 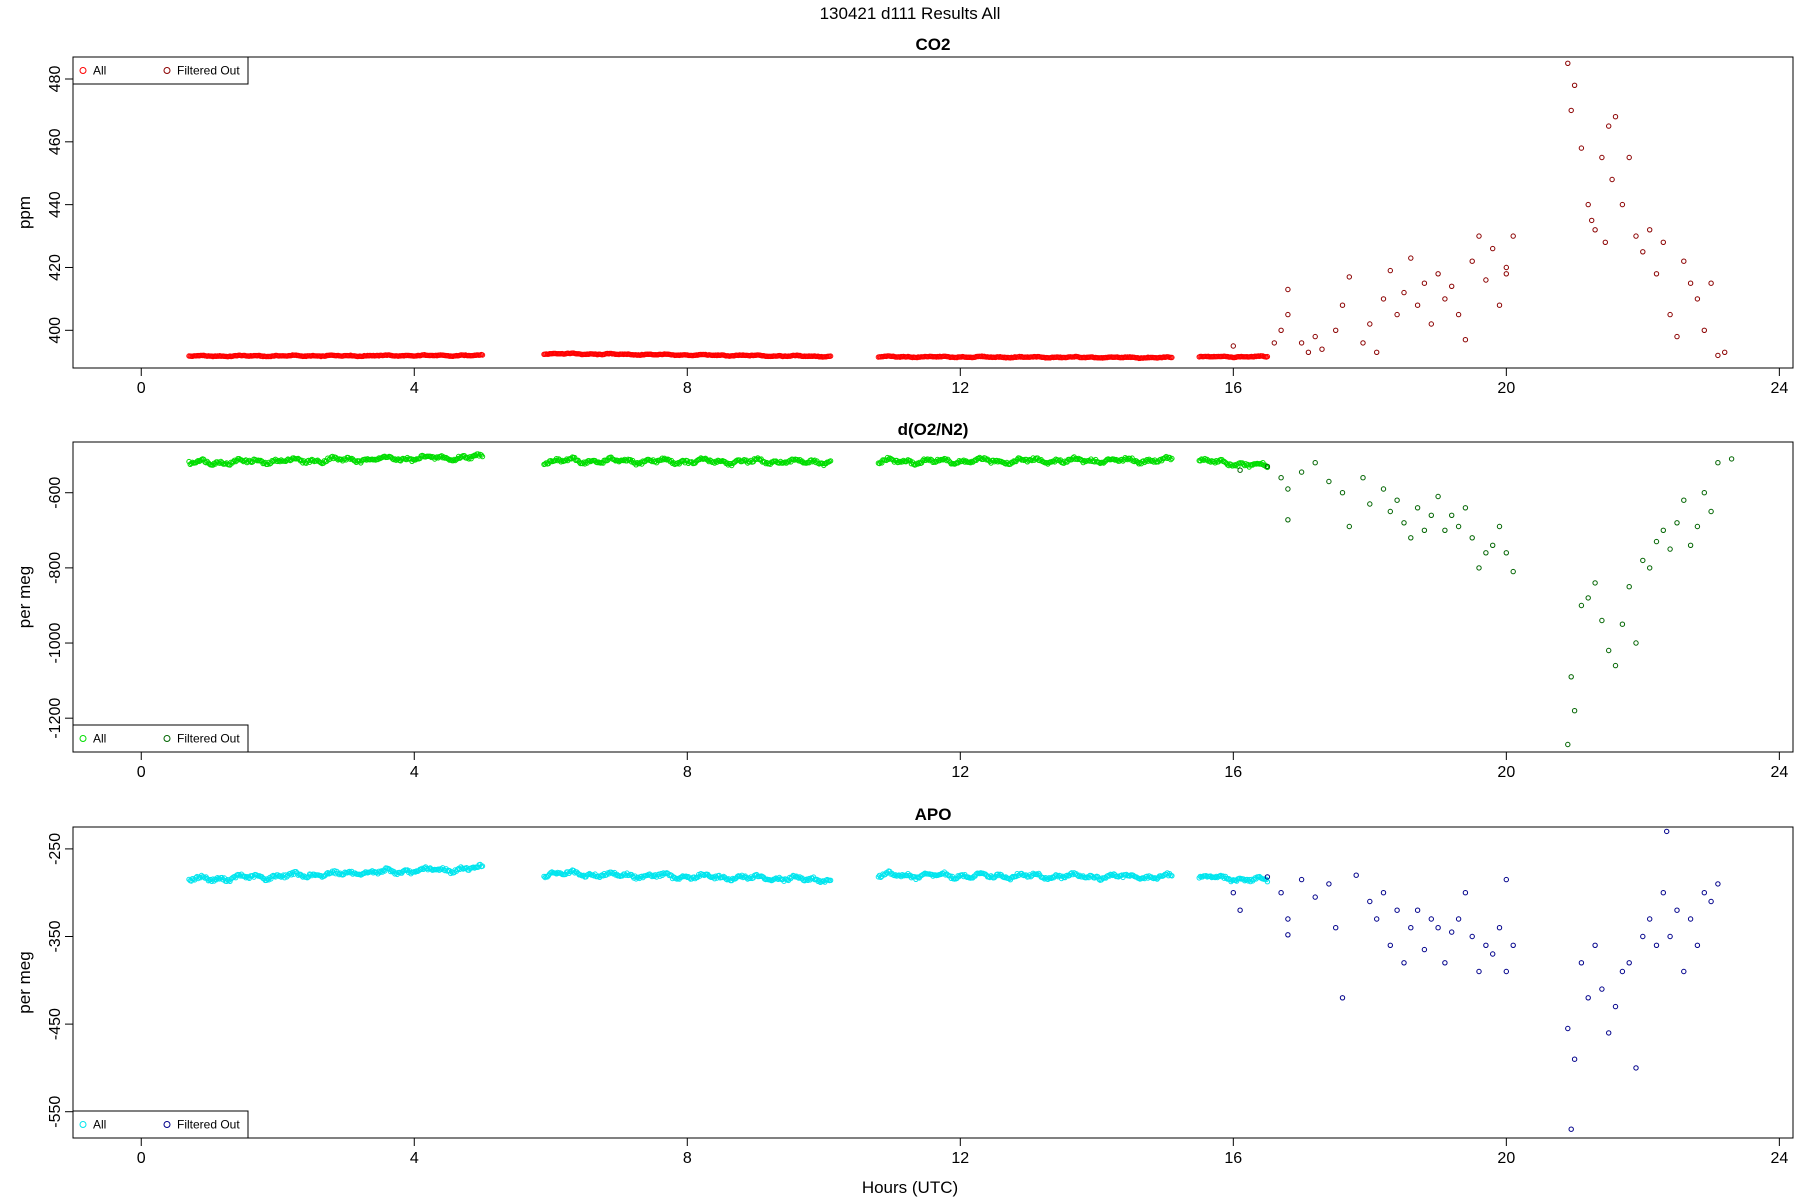 I want to click on y-tick-label: -550, so click(x=55, y=1112).